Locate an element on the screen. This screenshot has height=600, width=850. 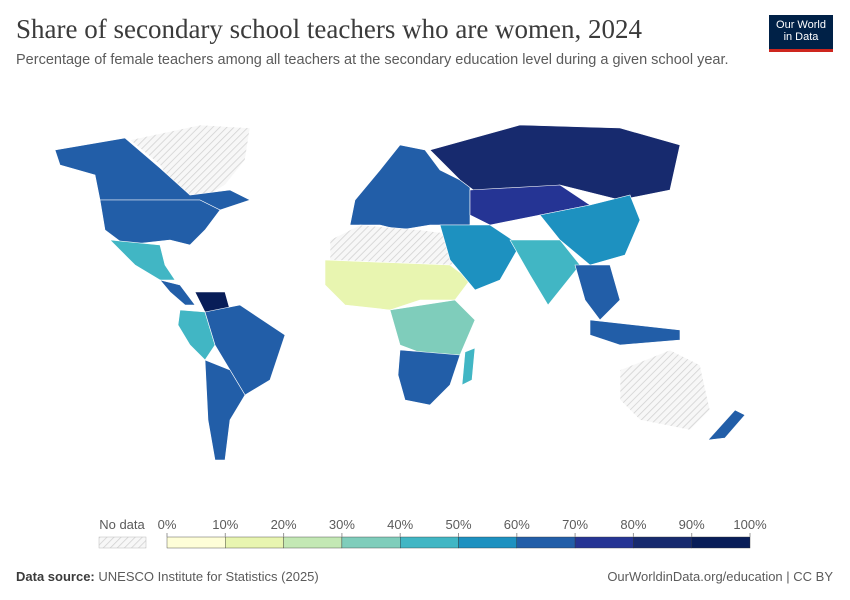
region-indonesia is located at coordinates (635, 332).